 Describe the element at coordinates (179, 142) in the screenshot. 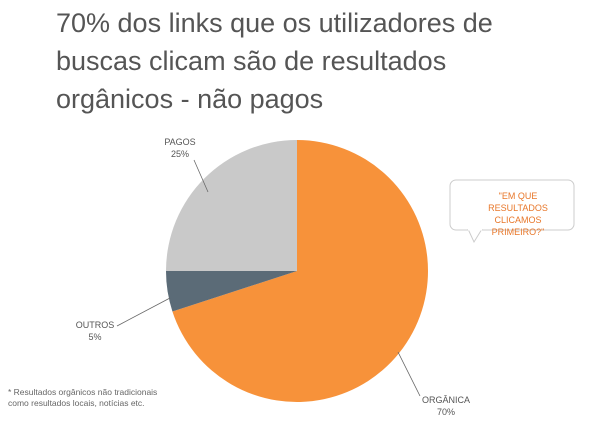

I see `slice-label: PAGOS` at that location.